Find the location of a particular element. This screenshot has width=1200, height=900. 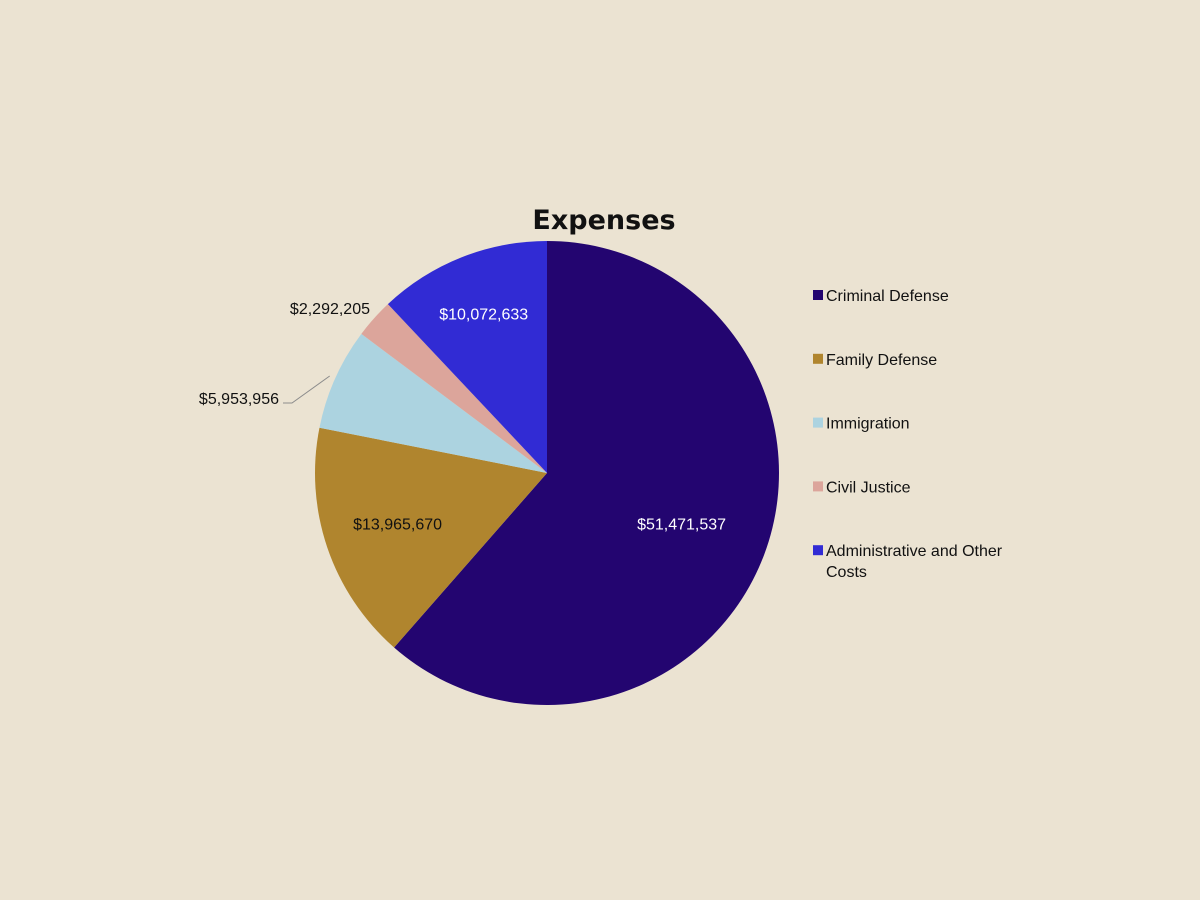

legend-item-administrative-and-other-costs: Administrative and Other Costs is located at coordinates (908, 562).